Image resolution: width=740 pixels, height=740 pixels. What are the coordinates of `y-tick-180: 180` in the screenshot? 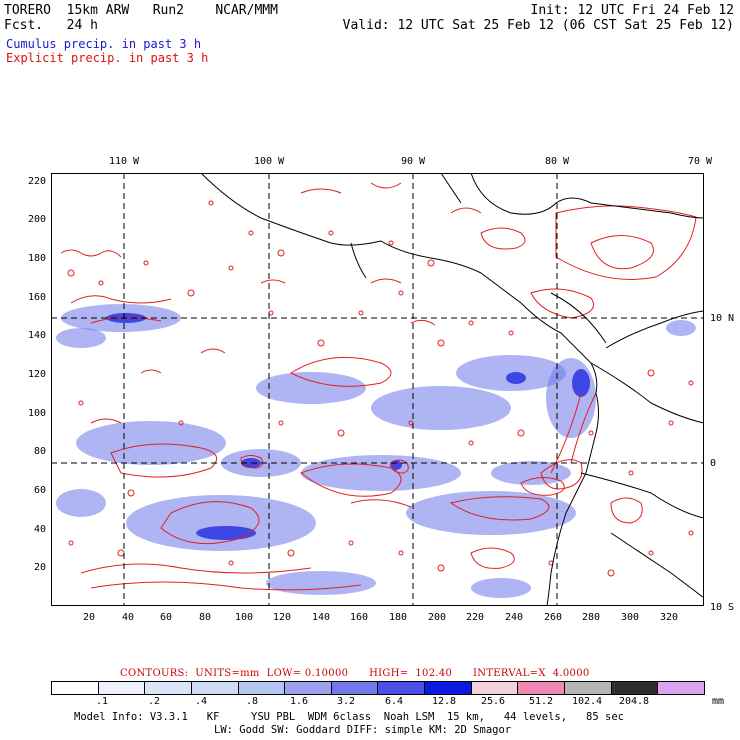 It's located at (36, 258).